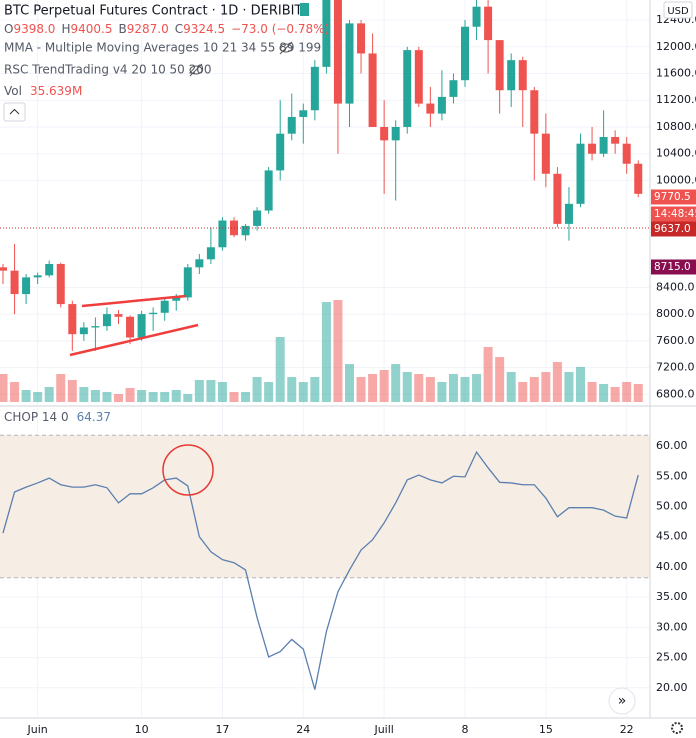 The width and height of the screenshot is (696, 738). I want to click on collapse-button, so click(14, 112).